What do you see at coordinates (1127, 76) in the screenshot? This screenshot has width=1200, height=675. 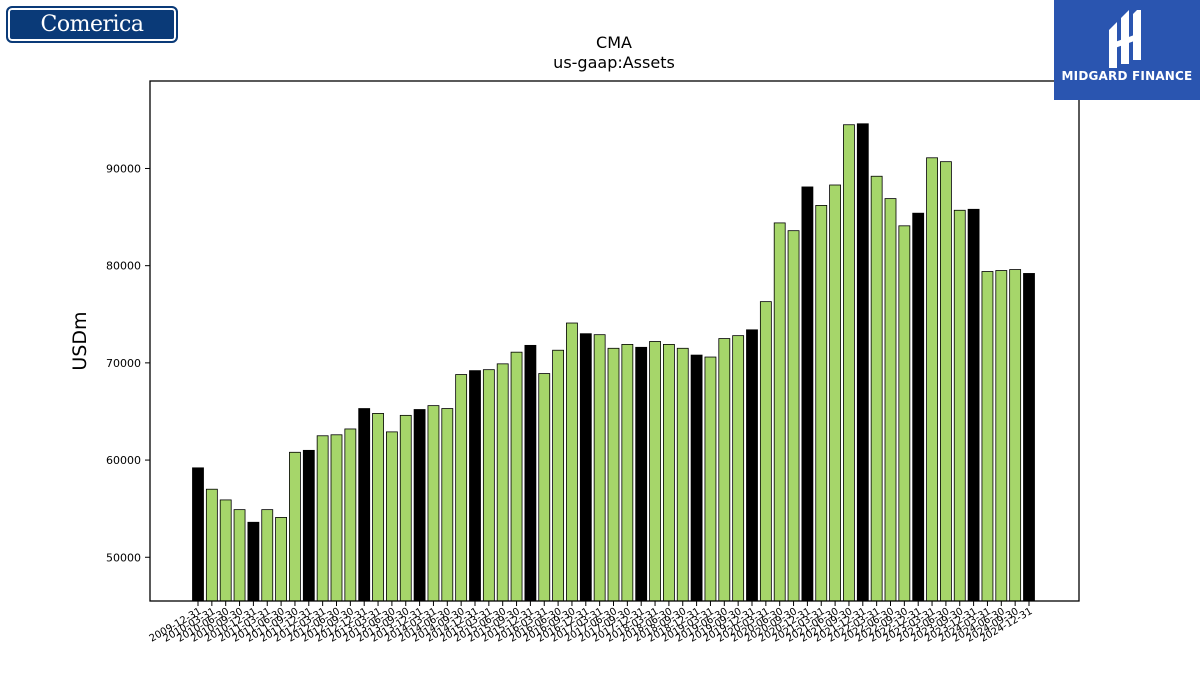 I see `midgard-logo-text: MIDGARD FINANCE` at bounding box center [1127, 76].